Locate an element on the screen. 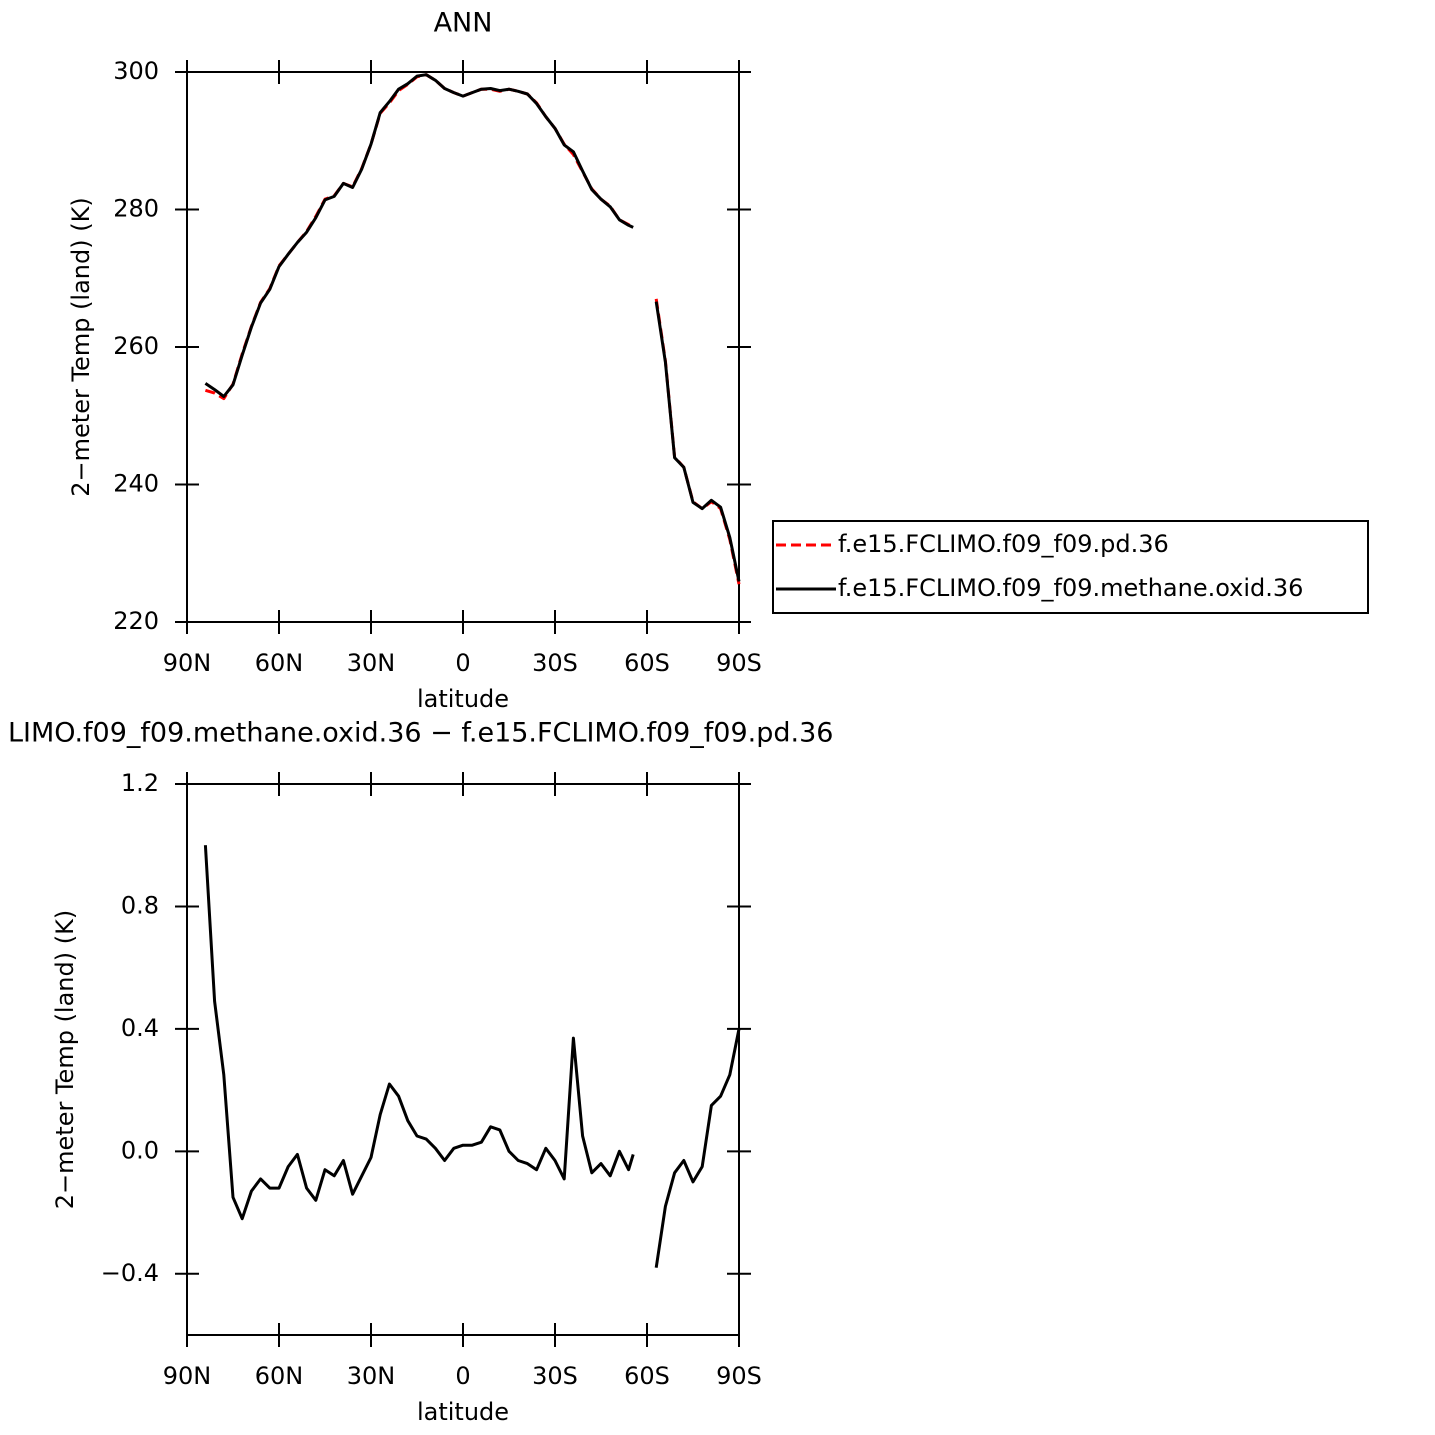 The image size is (1435, 1435). y-tick-label: 0.8 is located at coordinates (140, 905).